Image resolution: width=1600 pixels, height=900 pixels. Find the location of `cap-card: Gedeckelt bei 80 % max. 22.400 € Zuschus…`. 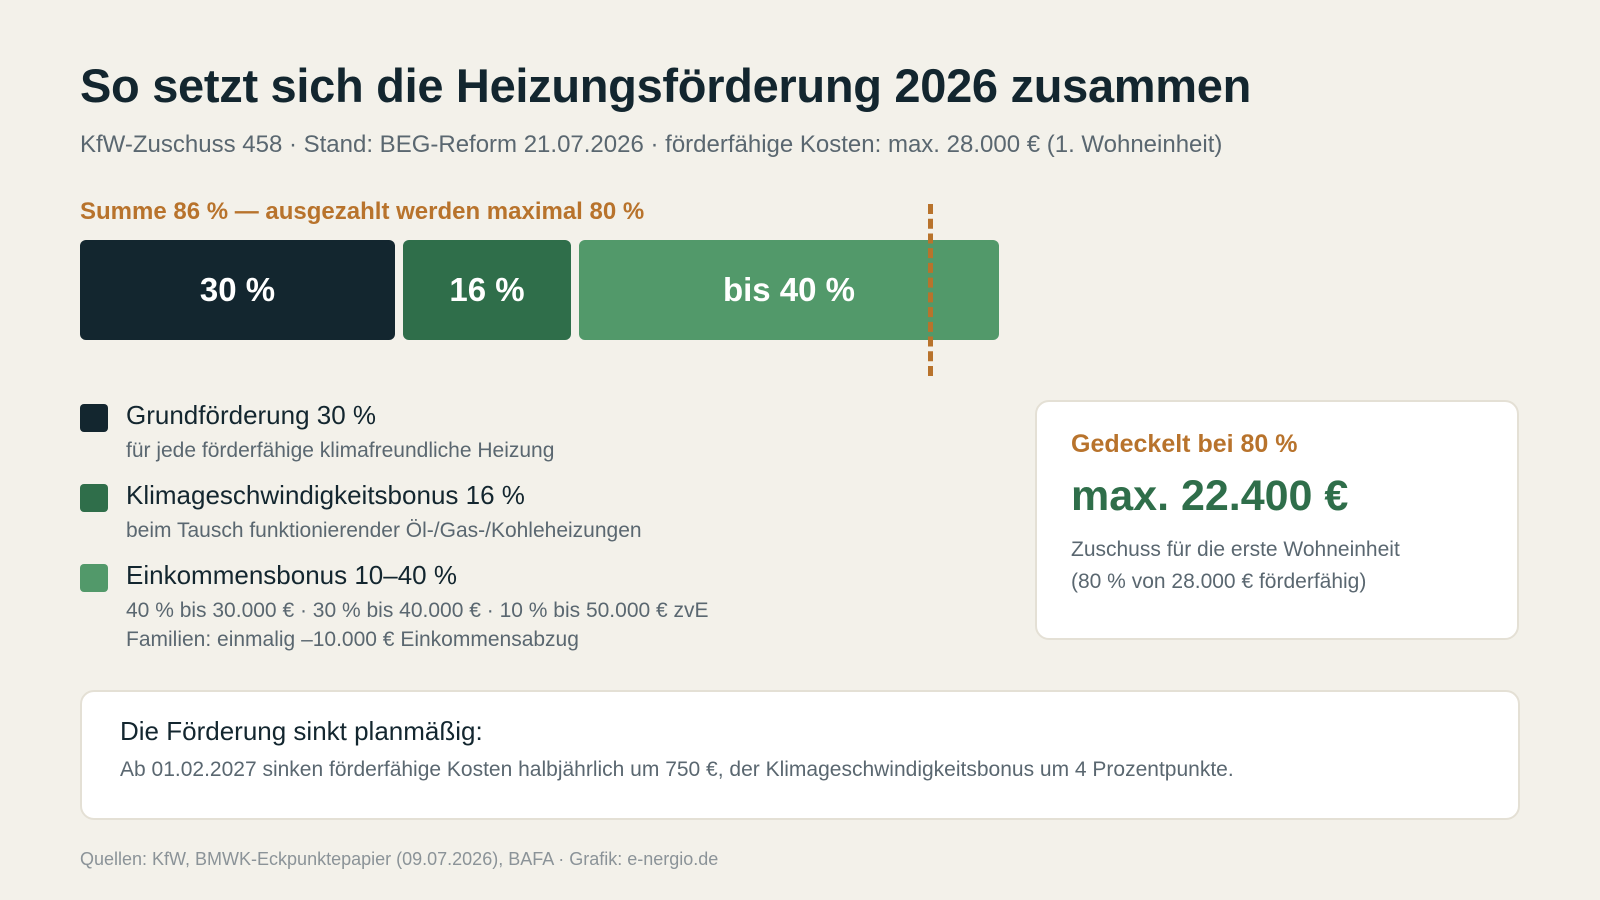

cap-card: Gedeckelt bei 80 % max. 22.400 € Zuschus… is located at coordinates (1277, 520).